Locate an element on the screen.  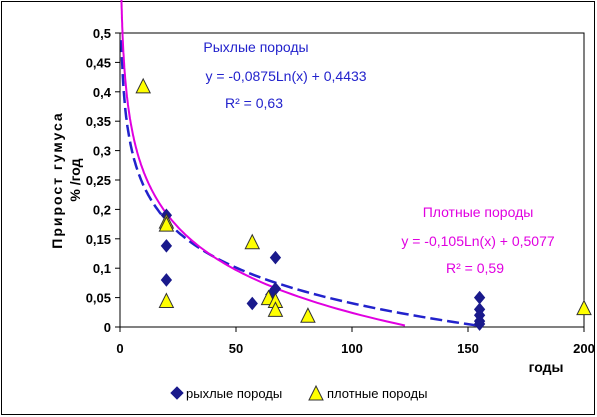
y-tick-label: 0,5 is located at coordinates (102, 33).